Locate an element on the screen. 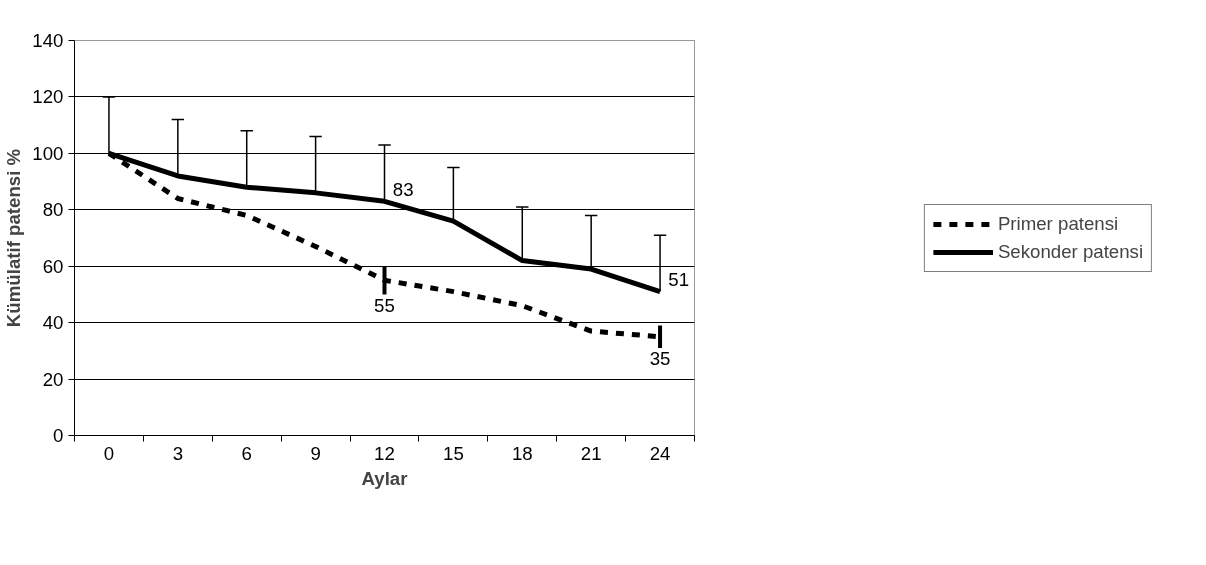  y-tick-label: 100 is located at coordinates (48, 153).